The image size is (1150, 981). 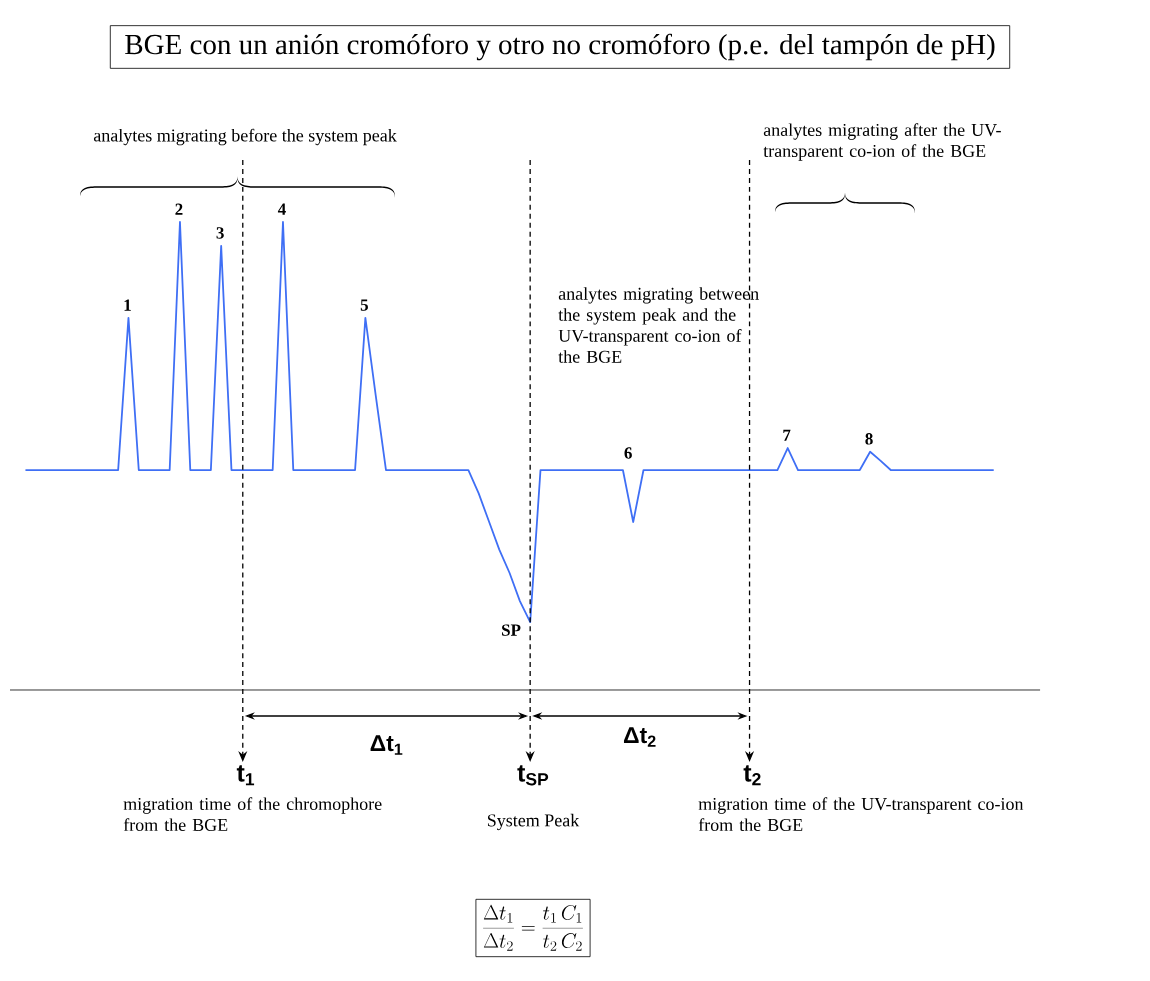 I want to click on text: $\frac{\Delta t_{1}}{\Delta t_{2}} = \frac{t_{1}\,C_{1}}{t_{2}\,C_{2}}$, so click(x=533, y=927).